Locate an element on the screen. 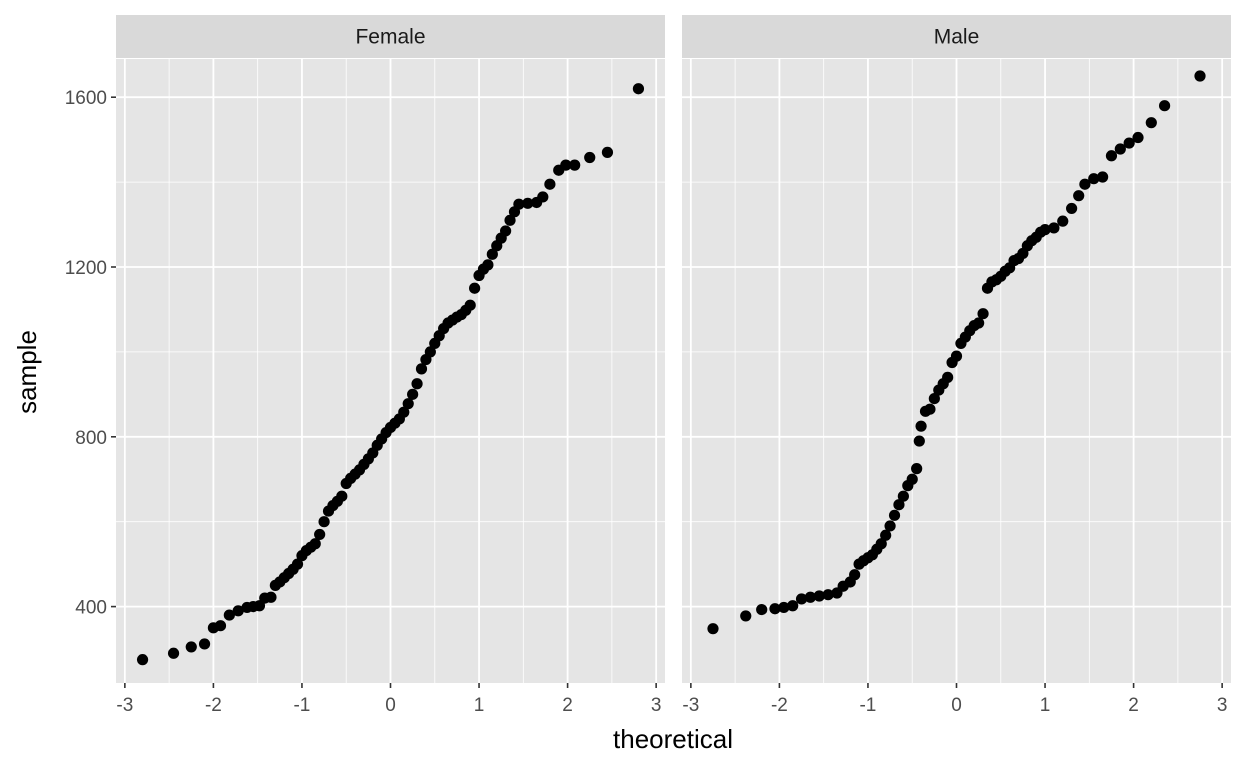  x-tick-label: -2 is located at coordinates (779, 705).